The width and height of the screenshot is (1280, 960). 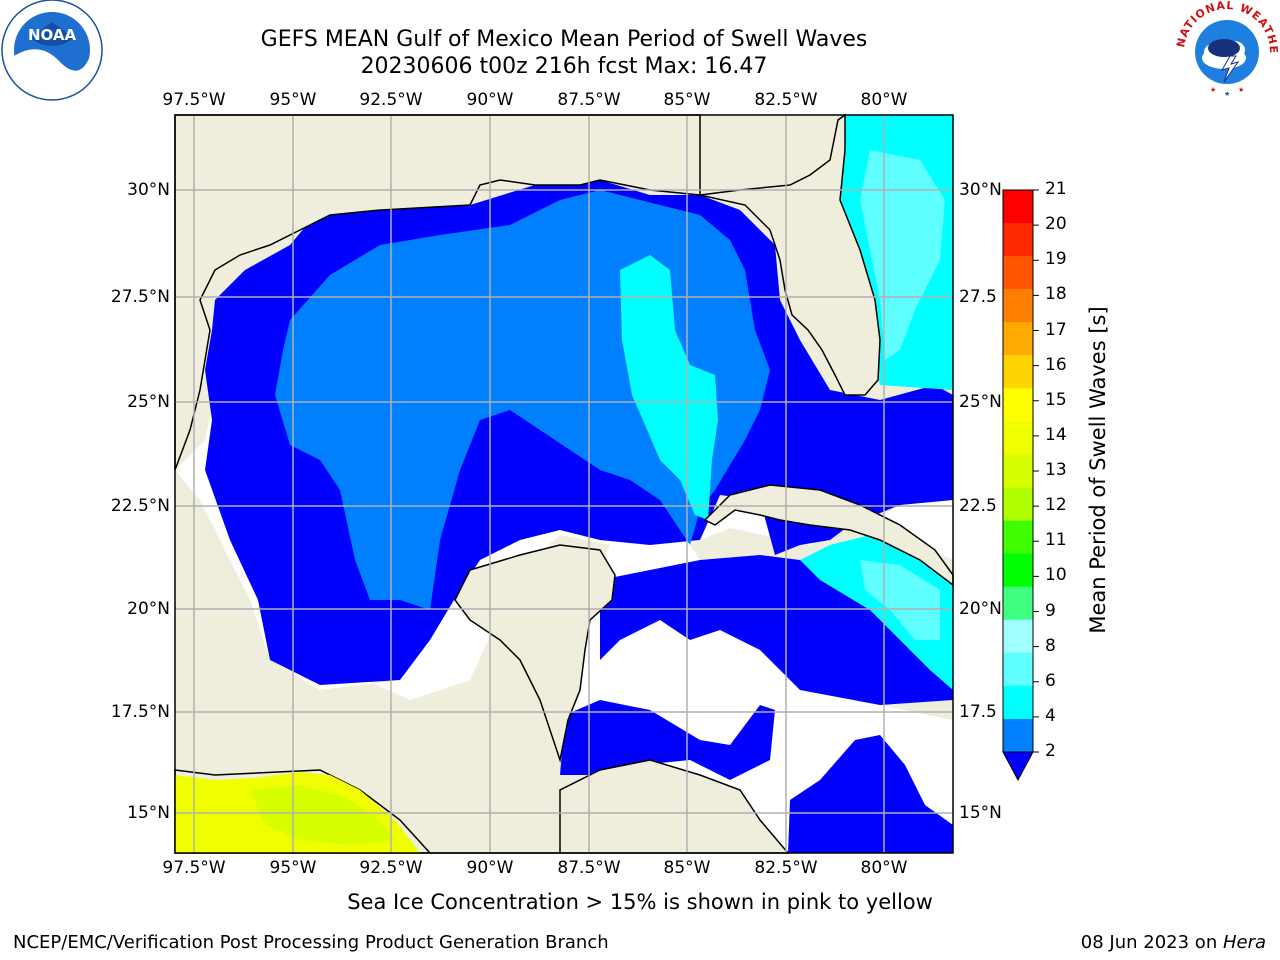 What do you see at coordinates (322, 815) in the screenshot?
I see `sea-ice-inner` at bounding box center [322, 815].